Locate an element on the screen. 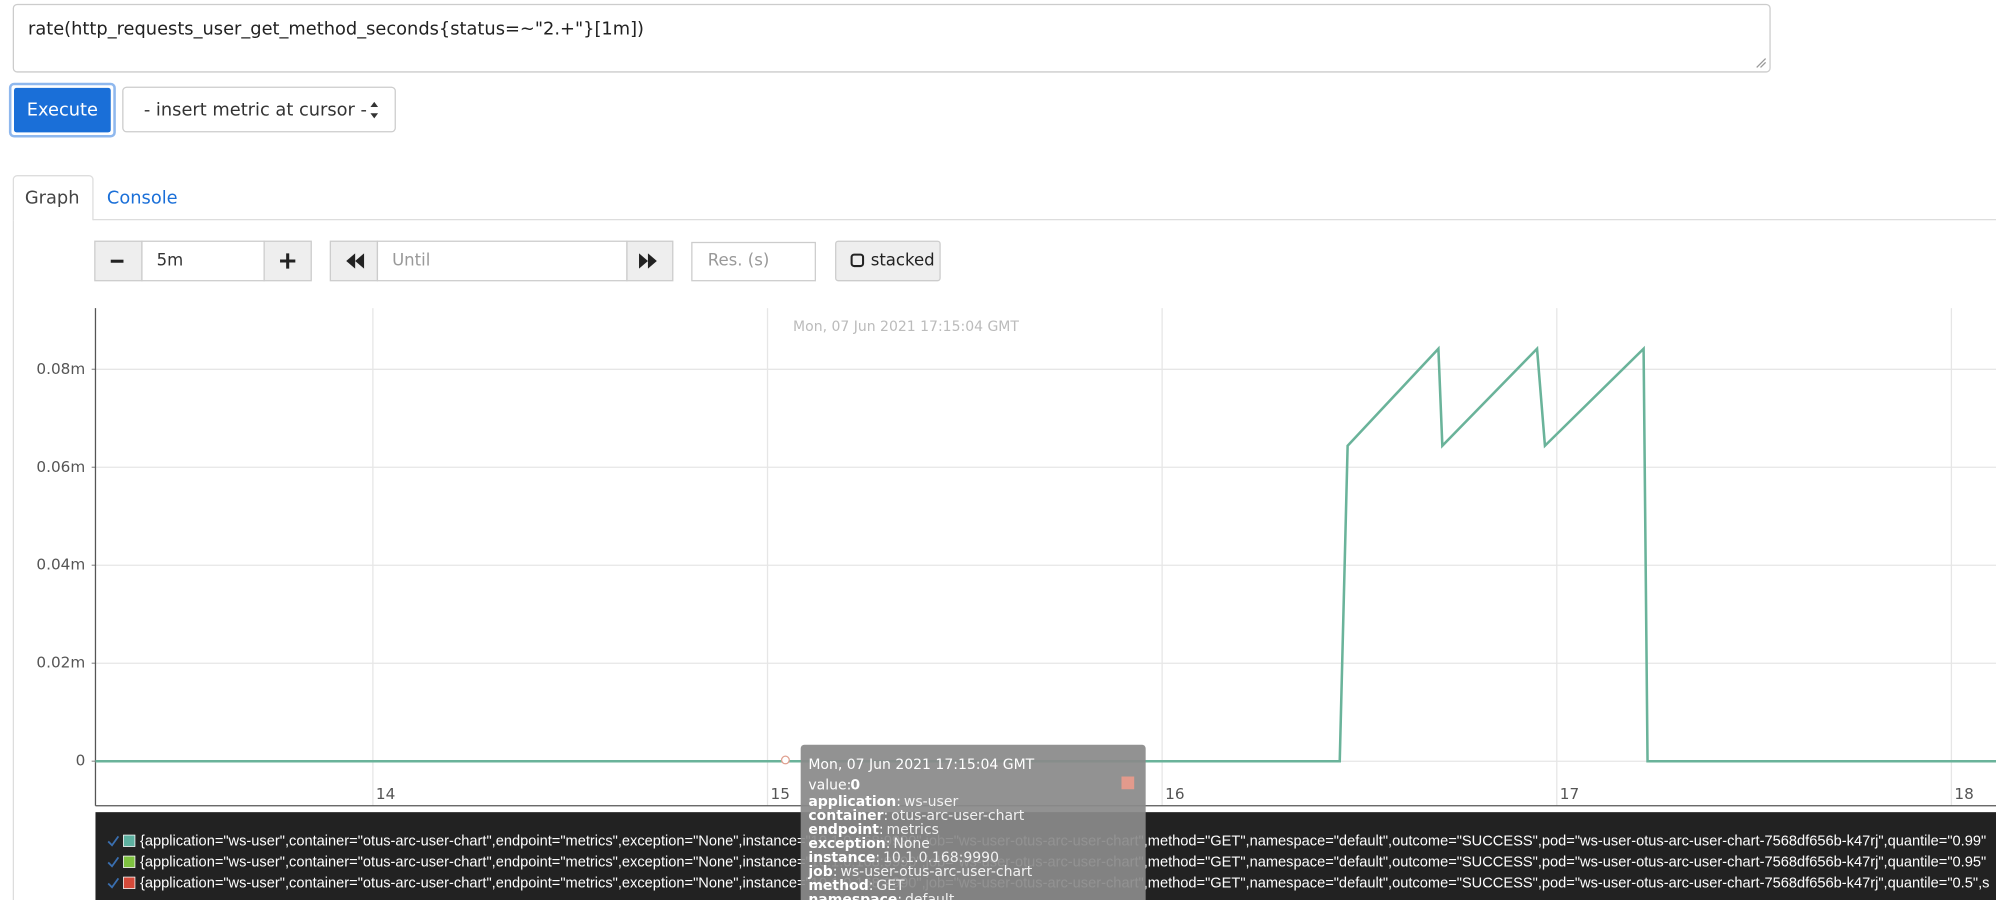 This screenshot has height=900, width=1996. focus-ring is located at coordinates (62, 110).